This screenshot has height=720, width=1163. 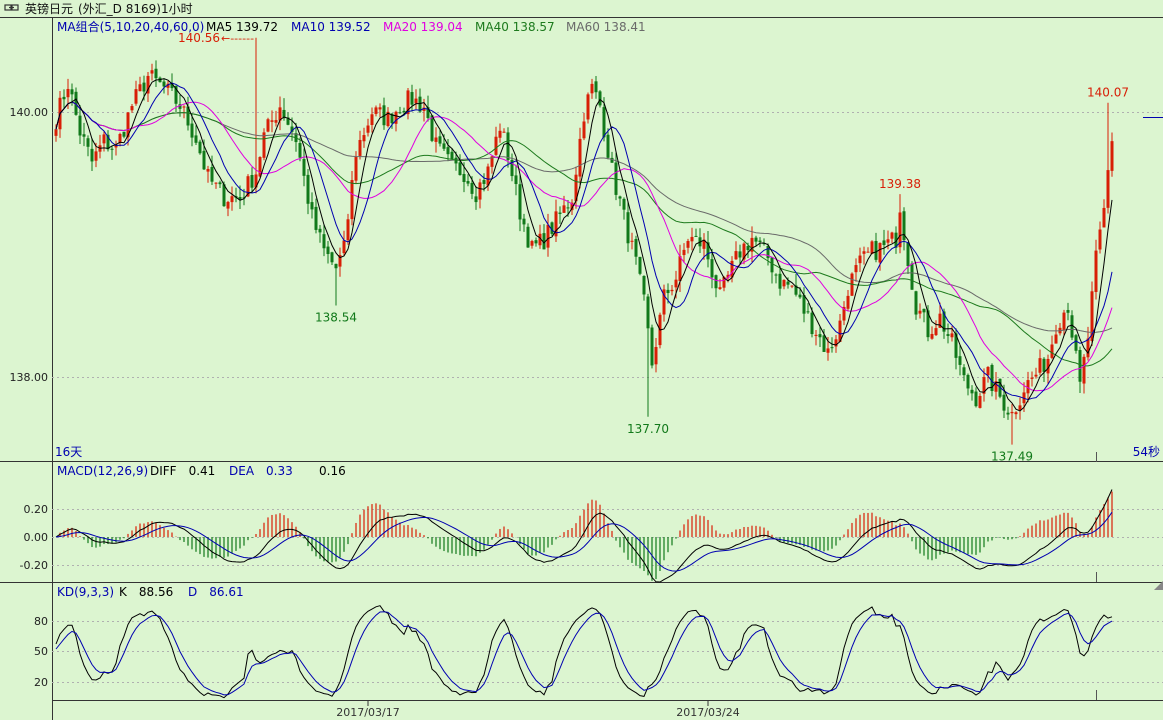 What do you see at coordinates (1146, 452) in the screenshot?
I see `countdown-label: 54秒` at bounding box center [1146, 452].